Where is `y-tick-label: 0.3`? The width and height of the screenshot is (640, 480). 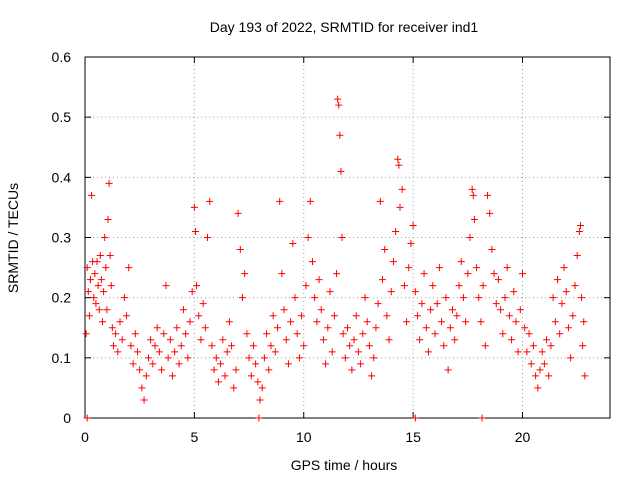 y-tick-label: 0.3 is located at coordinates (62, 238).